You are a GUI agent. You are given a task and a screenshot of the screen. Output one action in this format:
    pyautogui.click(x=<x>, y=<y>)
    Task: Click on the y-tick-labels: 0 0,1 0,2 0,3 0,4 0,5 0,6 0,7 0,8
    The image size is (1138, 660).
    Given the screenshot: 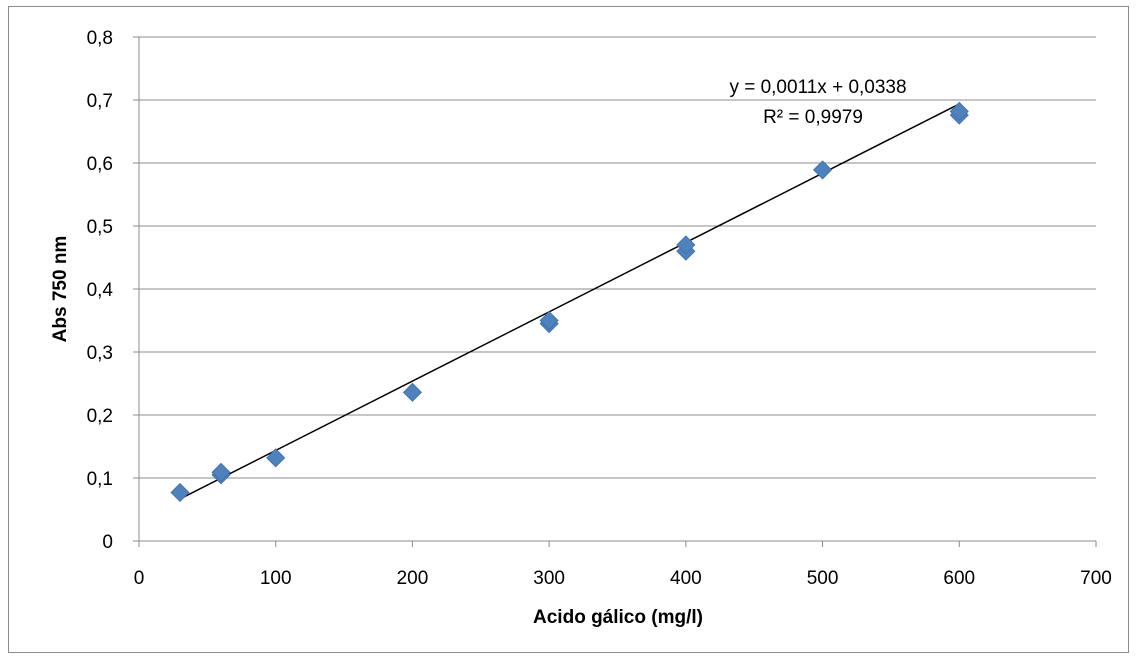 What is the action you would take?
    pyautogui.click(x=100, y=290)
    